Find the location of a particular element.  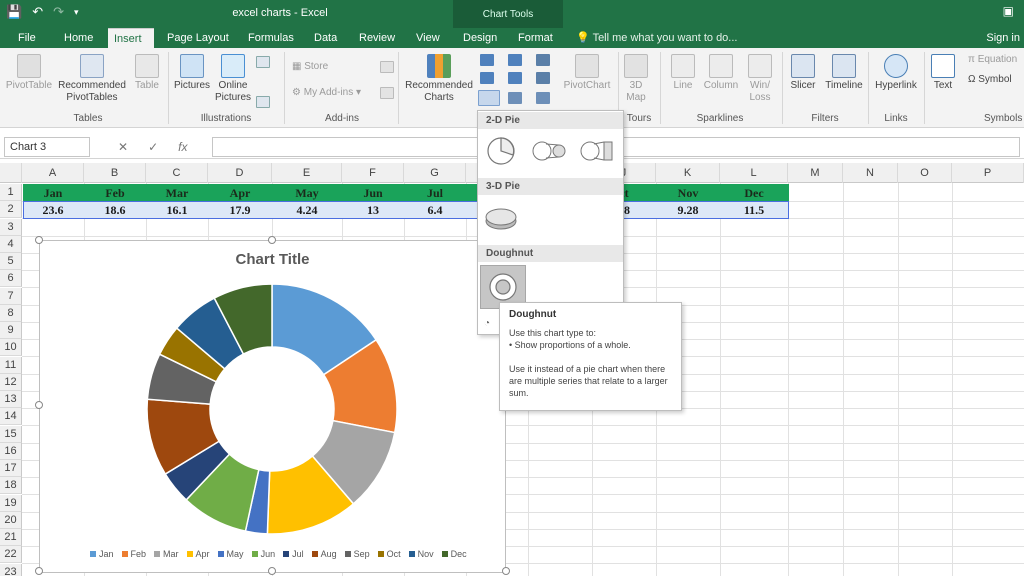

sparkline-winloss-button: Win/ Loss is located at coordinates (760, 79).